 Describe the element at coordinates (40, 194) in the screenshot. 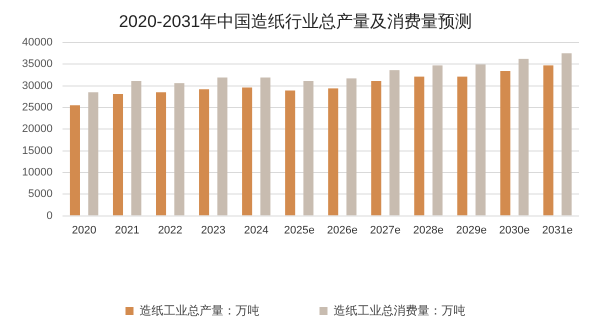

I see `y-tick-label: 5000` at that location.